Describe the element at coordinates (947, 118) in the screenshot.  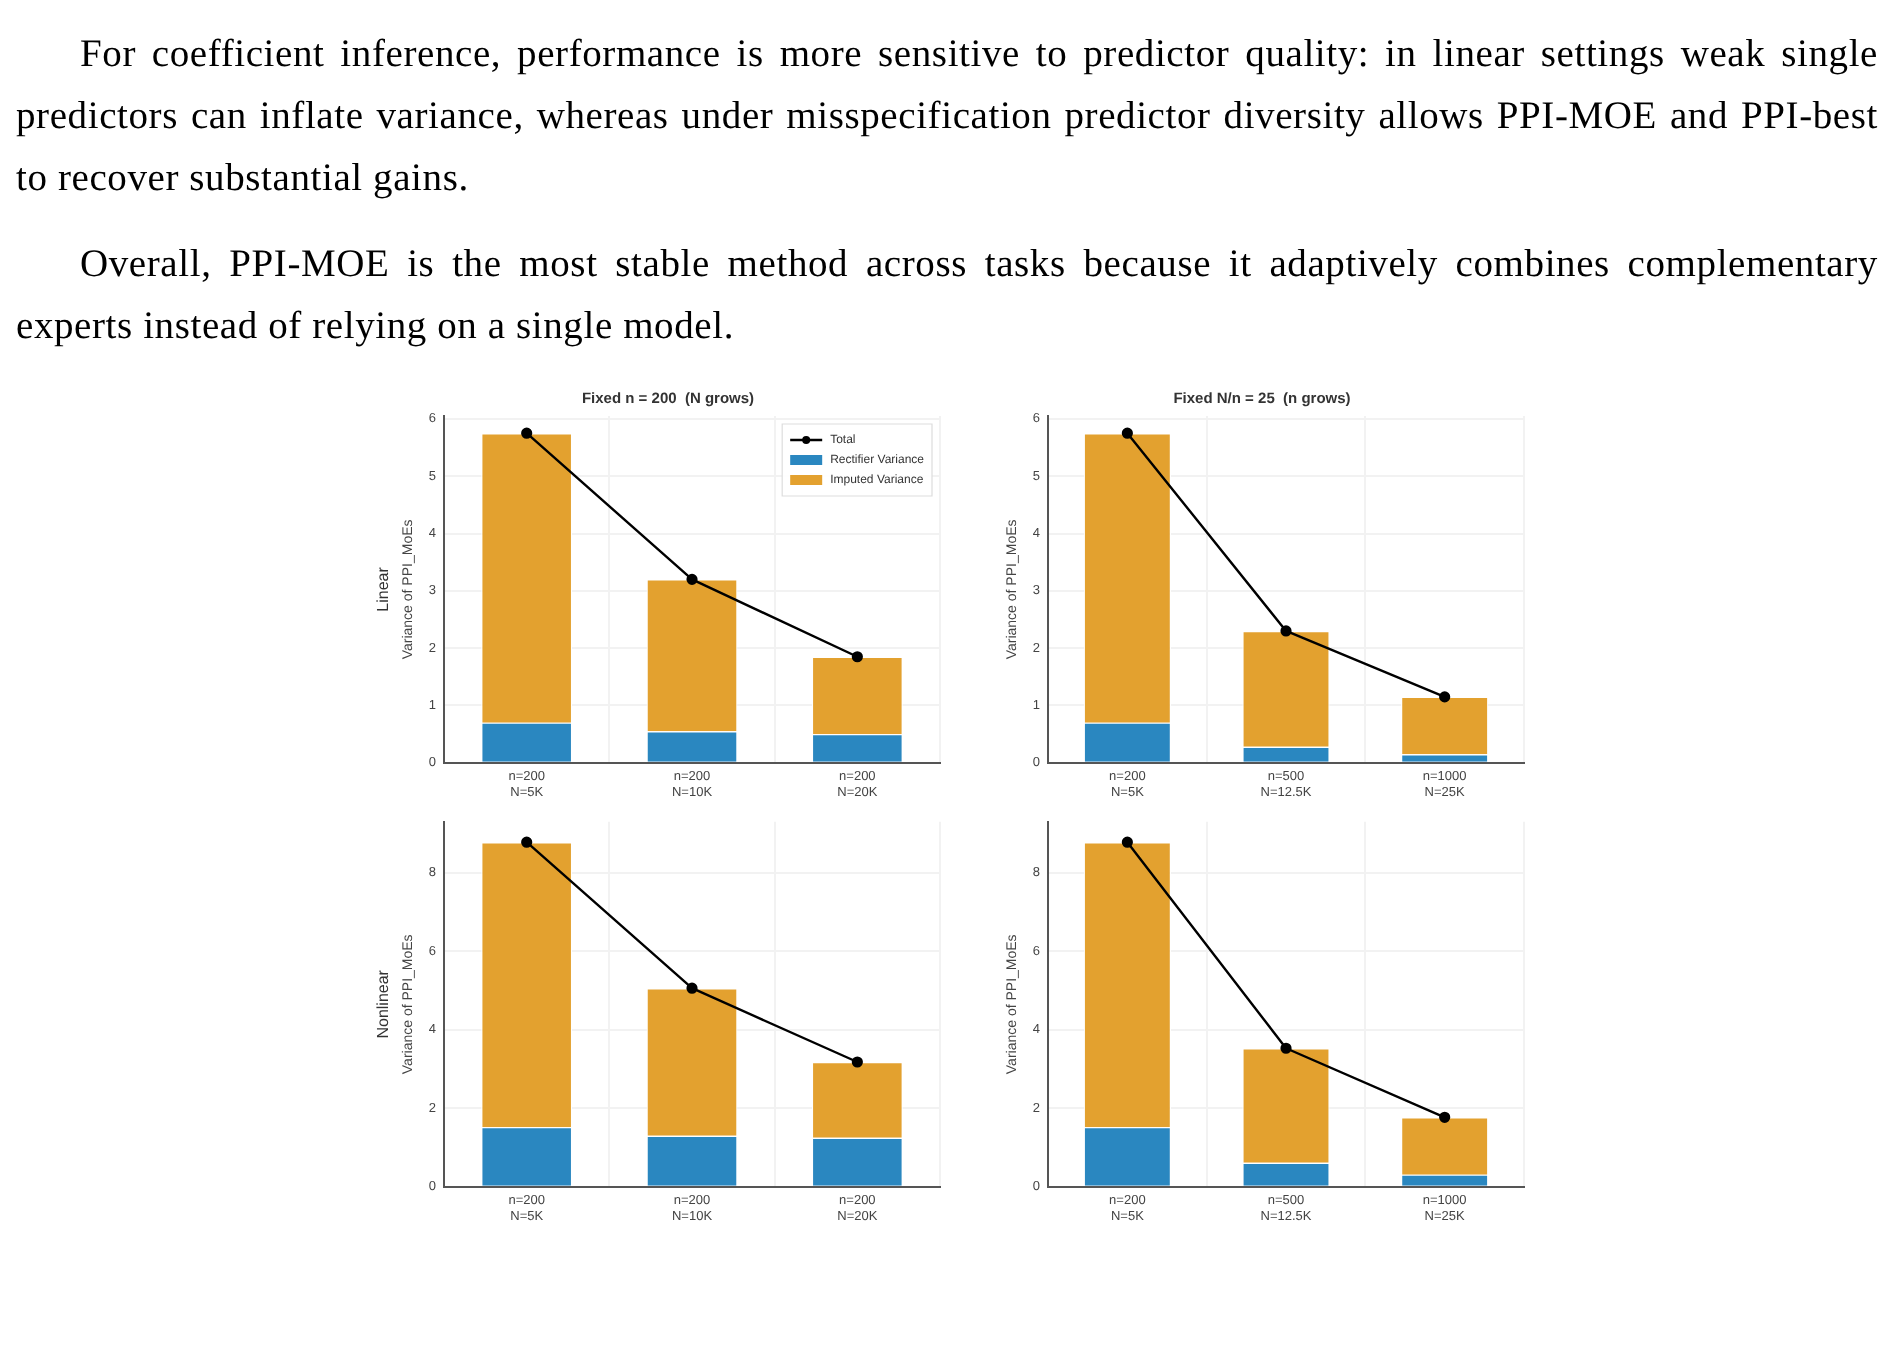
I see `text: For coefficient inference, performance is more sensitive to predictor quality: in linear settings weak single predictors can inflate variance, whereas under misspecification predictor diversity allows PPI-MOE and PPI-best to recover substantial gains.` at that location.